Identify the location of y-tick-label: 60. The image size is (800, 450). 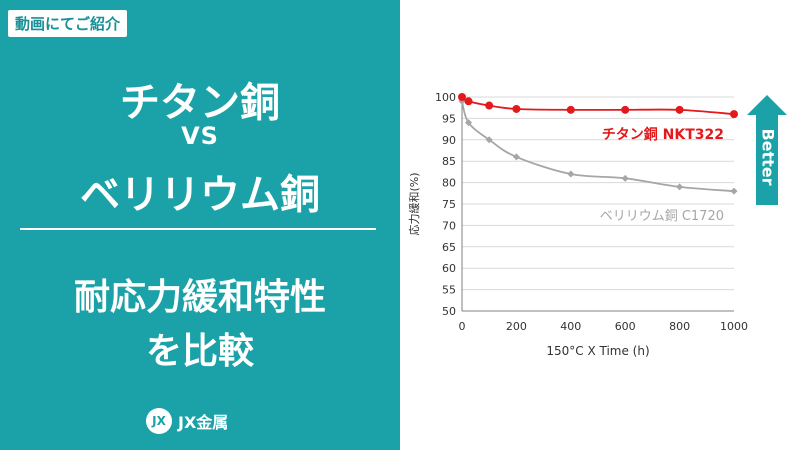
(449, 268).